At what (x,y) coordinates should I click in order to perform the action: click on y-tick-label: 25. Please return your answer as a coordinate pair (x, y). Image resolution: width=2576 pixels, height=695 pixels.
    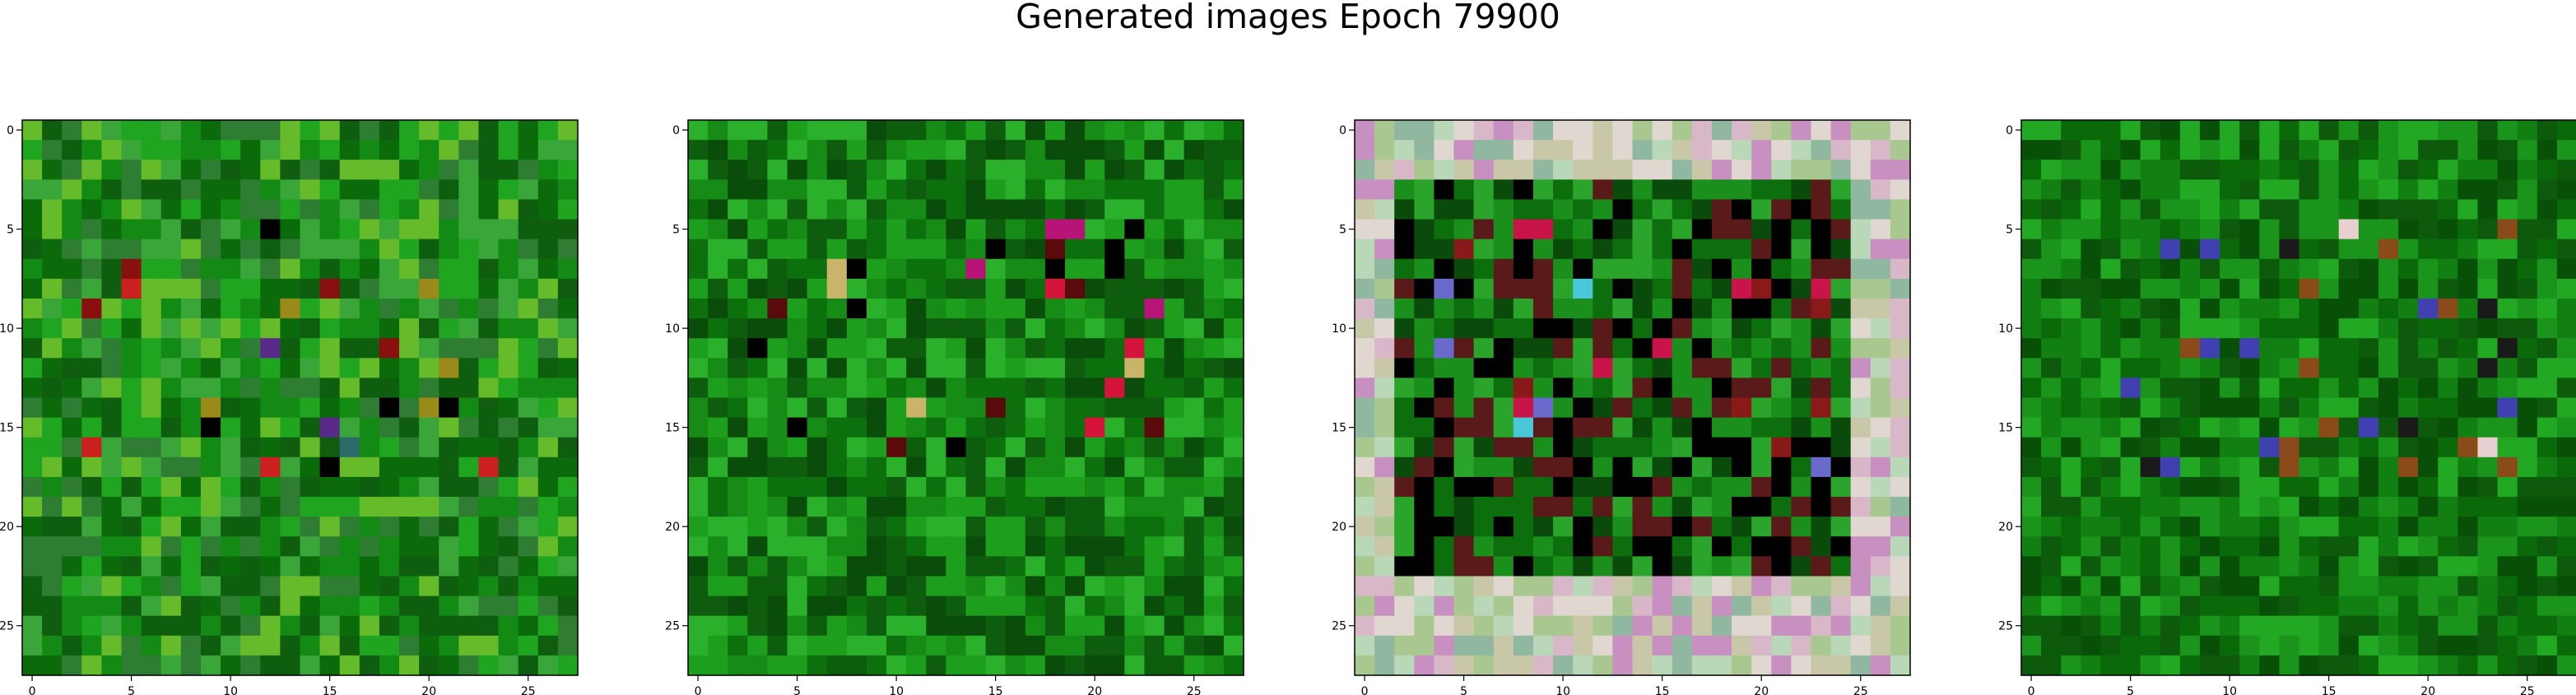
    Looking at the image, I should click on (2005, 626).